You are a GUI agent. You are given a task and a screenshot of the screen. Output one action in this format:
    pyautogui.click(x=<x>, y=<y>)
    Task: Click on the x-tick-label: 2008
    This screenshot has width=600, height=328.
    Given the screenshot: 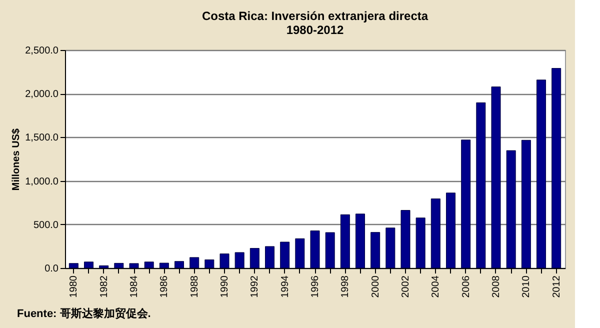 What is the action you would take?
    pyautogui.click(x=496, y=286)
    